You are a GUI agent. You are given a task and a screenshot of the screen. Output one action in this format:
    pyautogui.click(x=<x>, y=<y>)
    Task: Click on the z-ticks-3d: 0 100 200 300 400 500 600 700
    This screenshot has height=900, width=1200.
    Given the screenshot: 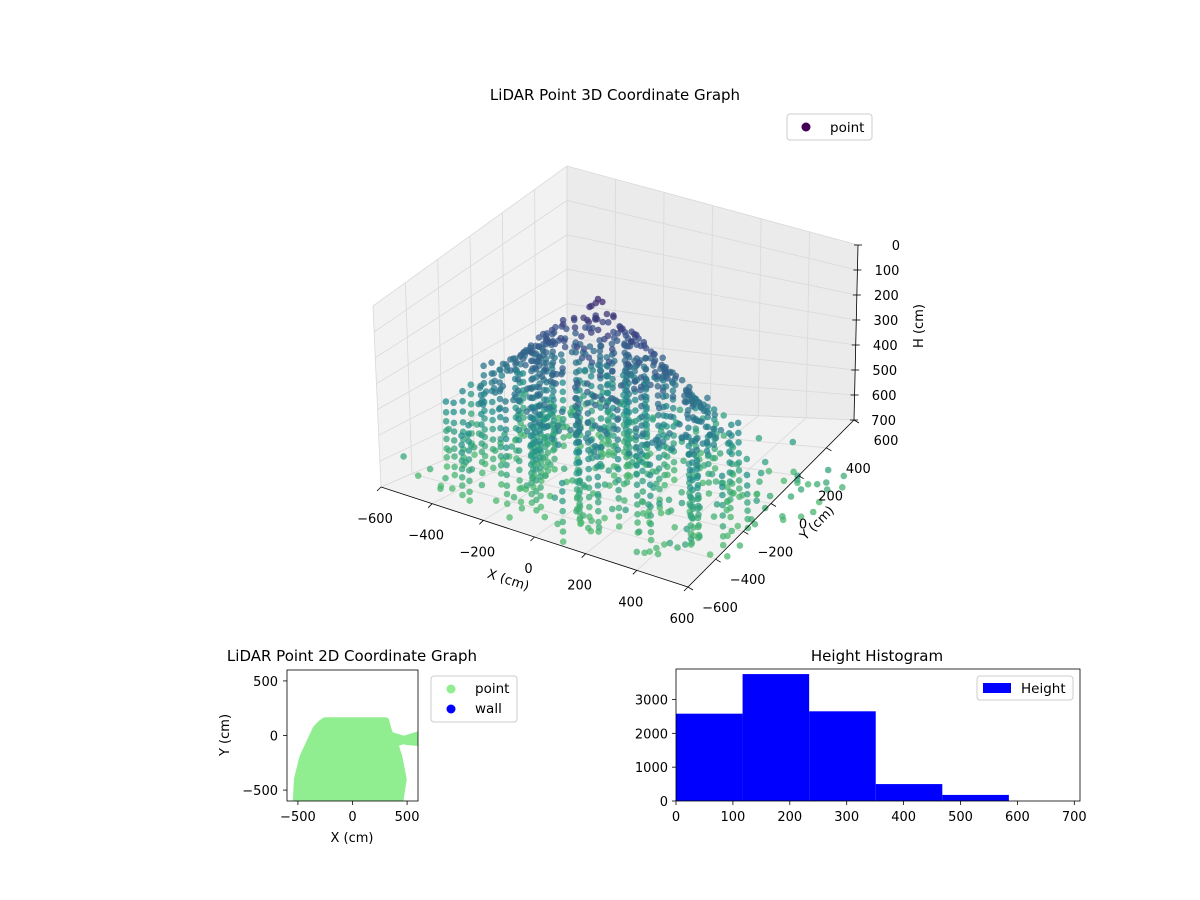 What is the action you would take?
    pyautogui.click(x=875, y=334)
    